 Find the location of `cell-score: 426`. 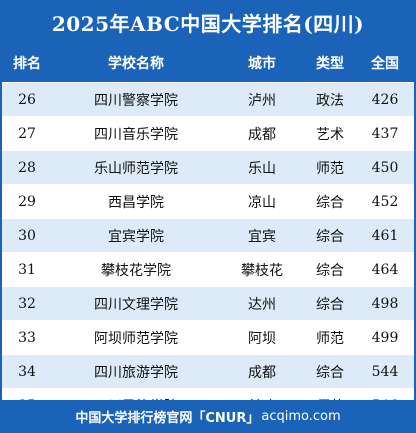

cell-score: 426 is located at coordinates (385, 99).